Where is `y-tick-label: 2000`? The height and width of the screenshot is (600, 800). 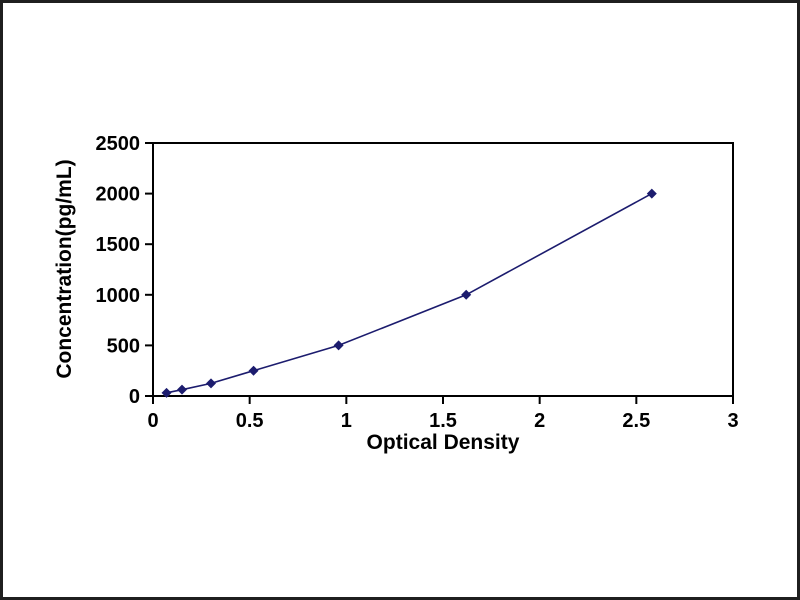
y-tick-label: 2000 is located at coordinates (118, 195).